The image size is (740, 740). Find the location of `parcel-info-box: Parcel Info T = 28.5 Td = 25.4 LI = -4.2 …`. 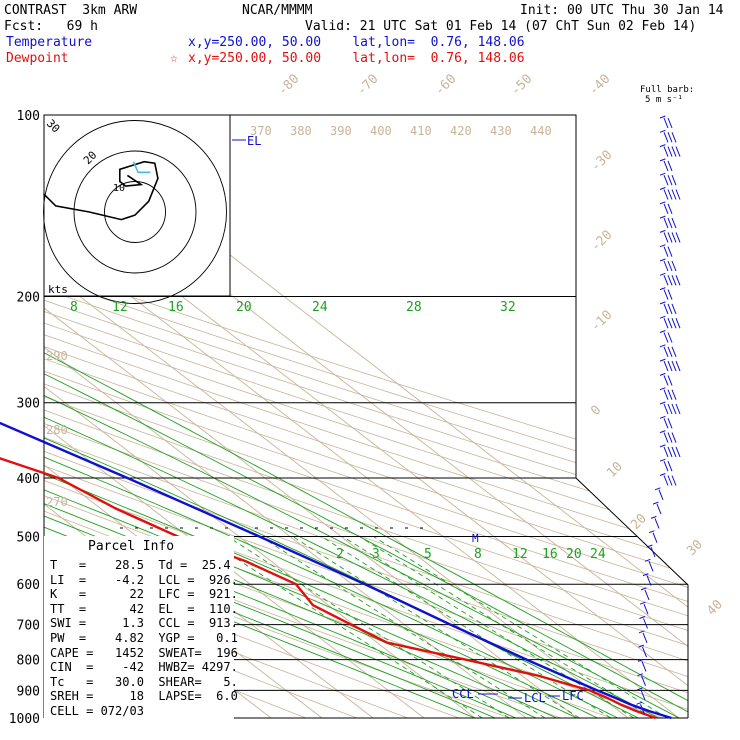

parcel-info-box: Parcel Info T = 28.5 Td = 25.4 LI = -4.2 … is located at coordinates (141, 631).